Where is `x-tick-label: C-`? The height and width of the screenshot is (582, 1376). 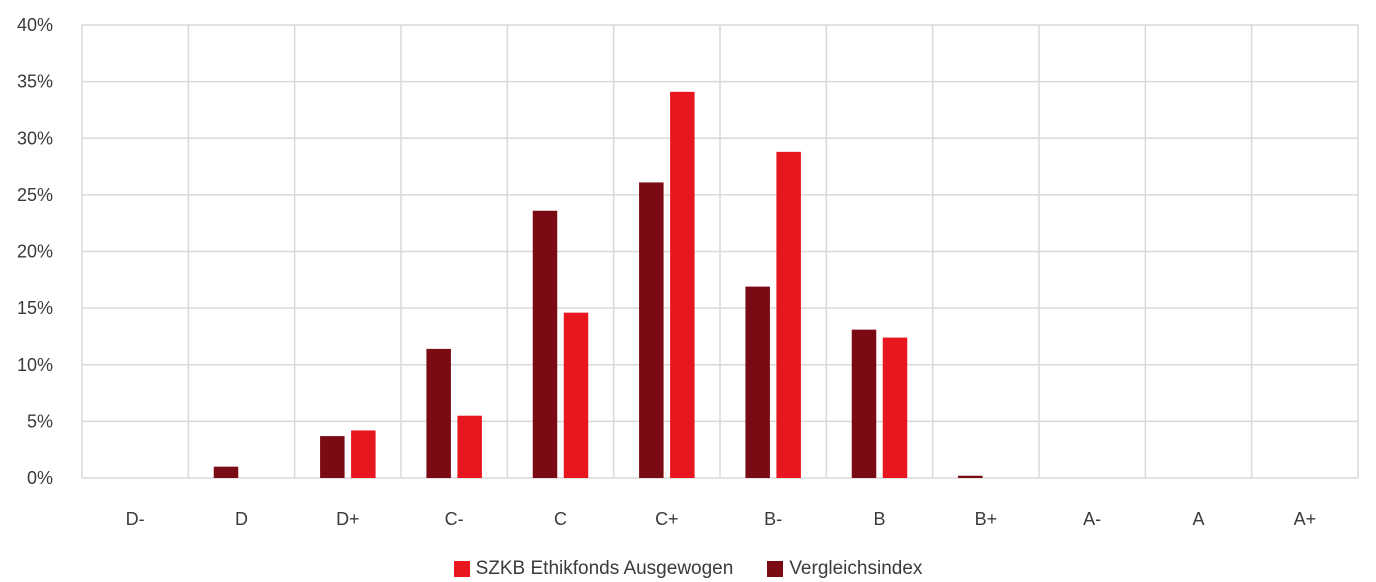
x-tick-label: C- is located at coordinates (454, 519).